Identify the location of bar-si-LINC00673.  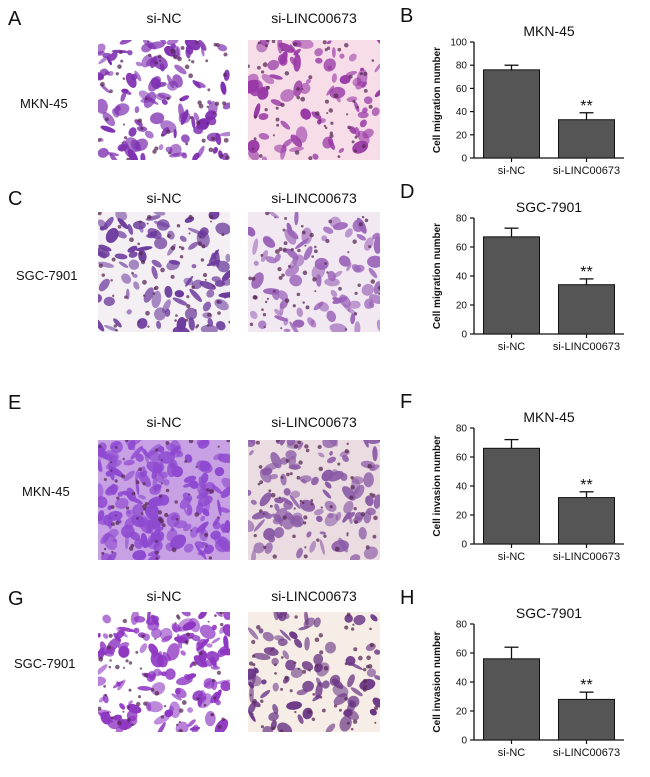
(586, 521).